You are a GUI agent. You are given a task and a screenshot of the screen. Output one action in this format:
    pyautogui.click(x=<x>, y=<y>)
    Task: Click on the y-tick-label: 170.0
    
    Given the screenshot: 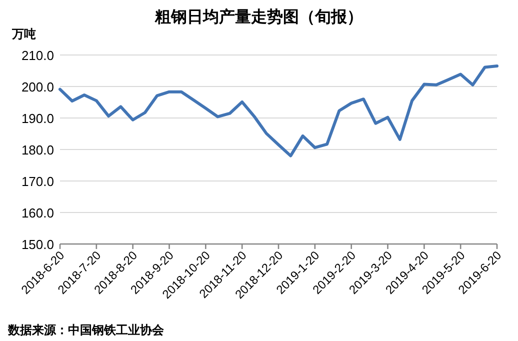 What is the action you would take?
    pyautogui.click(x=37, y=181)
    